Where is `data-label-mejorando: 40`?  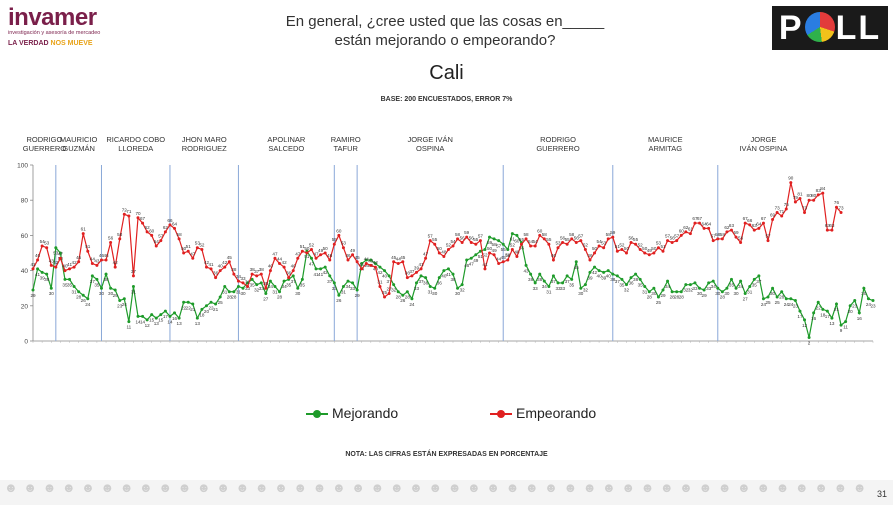 data-label-mejorando: 40 is located at coordinates (600, 276).